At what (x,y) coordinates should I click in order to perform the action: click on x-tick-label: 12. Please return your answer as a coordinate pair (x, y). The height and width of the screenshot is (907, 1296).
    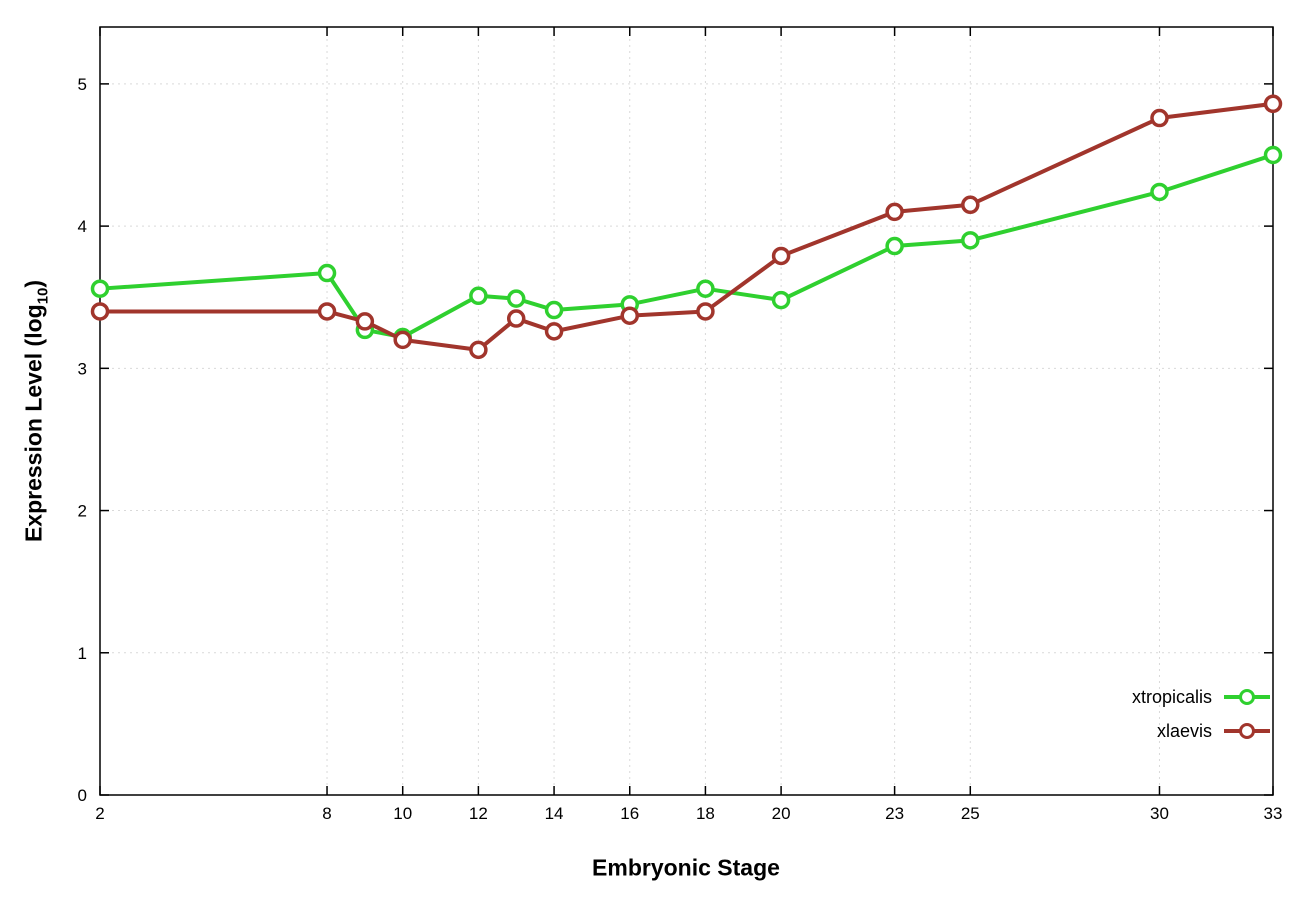
    Looking at the image, I should click on (478, 813).